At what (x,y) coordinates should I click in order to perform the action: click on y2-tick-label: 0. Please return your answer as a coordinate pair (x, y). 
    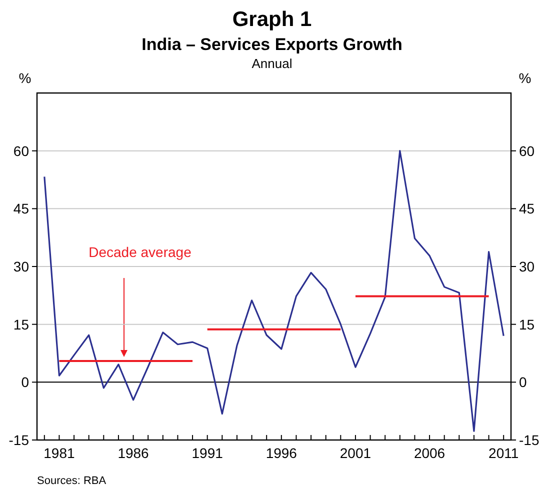
    Looking at the image, I should click on (523, 382).